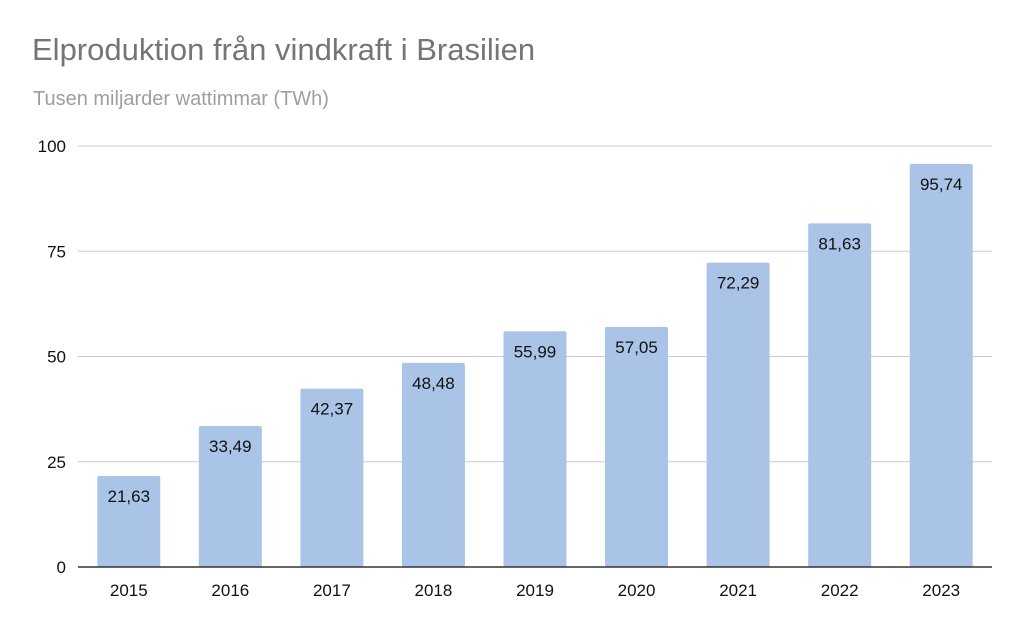 Image resolution: width=1024 pixels, height=633 pixels. Describe the element at coordinates (941, 365) in the screenshot. I see `bar-2023` at that location.